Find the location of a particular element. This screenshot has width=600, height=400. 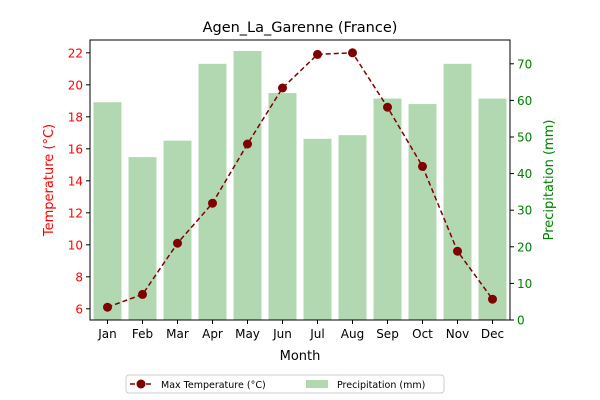

y-axis-left: 6 8 10 12 14 16 18 20 22 is located at coordinates (79, 181).